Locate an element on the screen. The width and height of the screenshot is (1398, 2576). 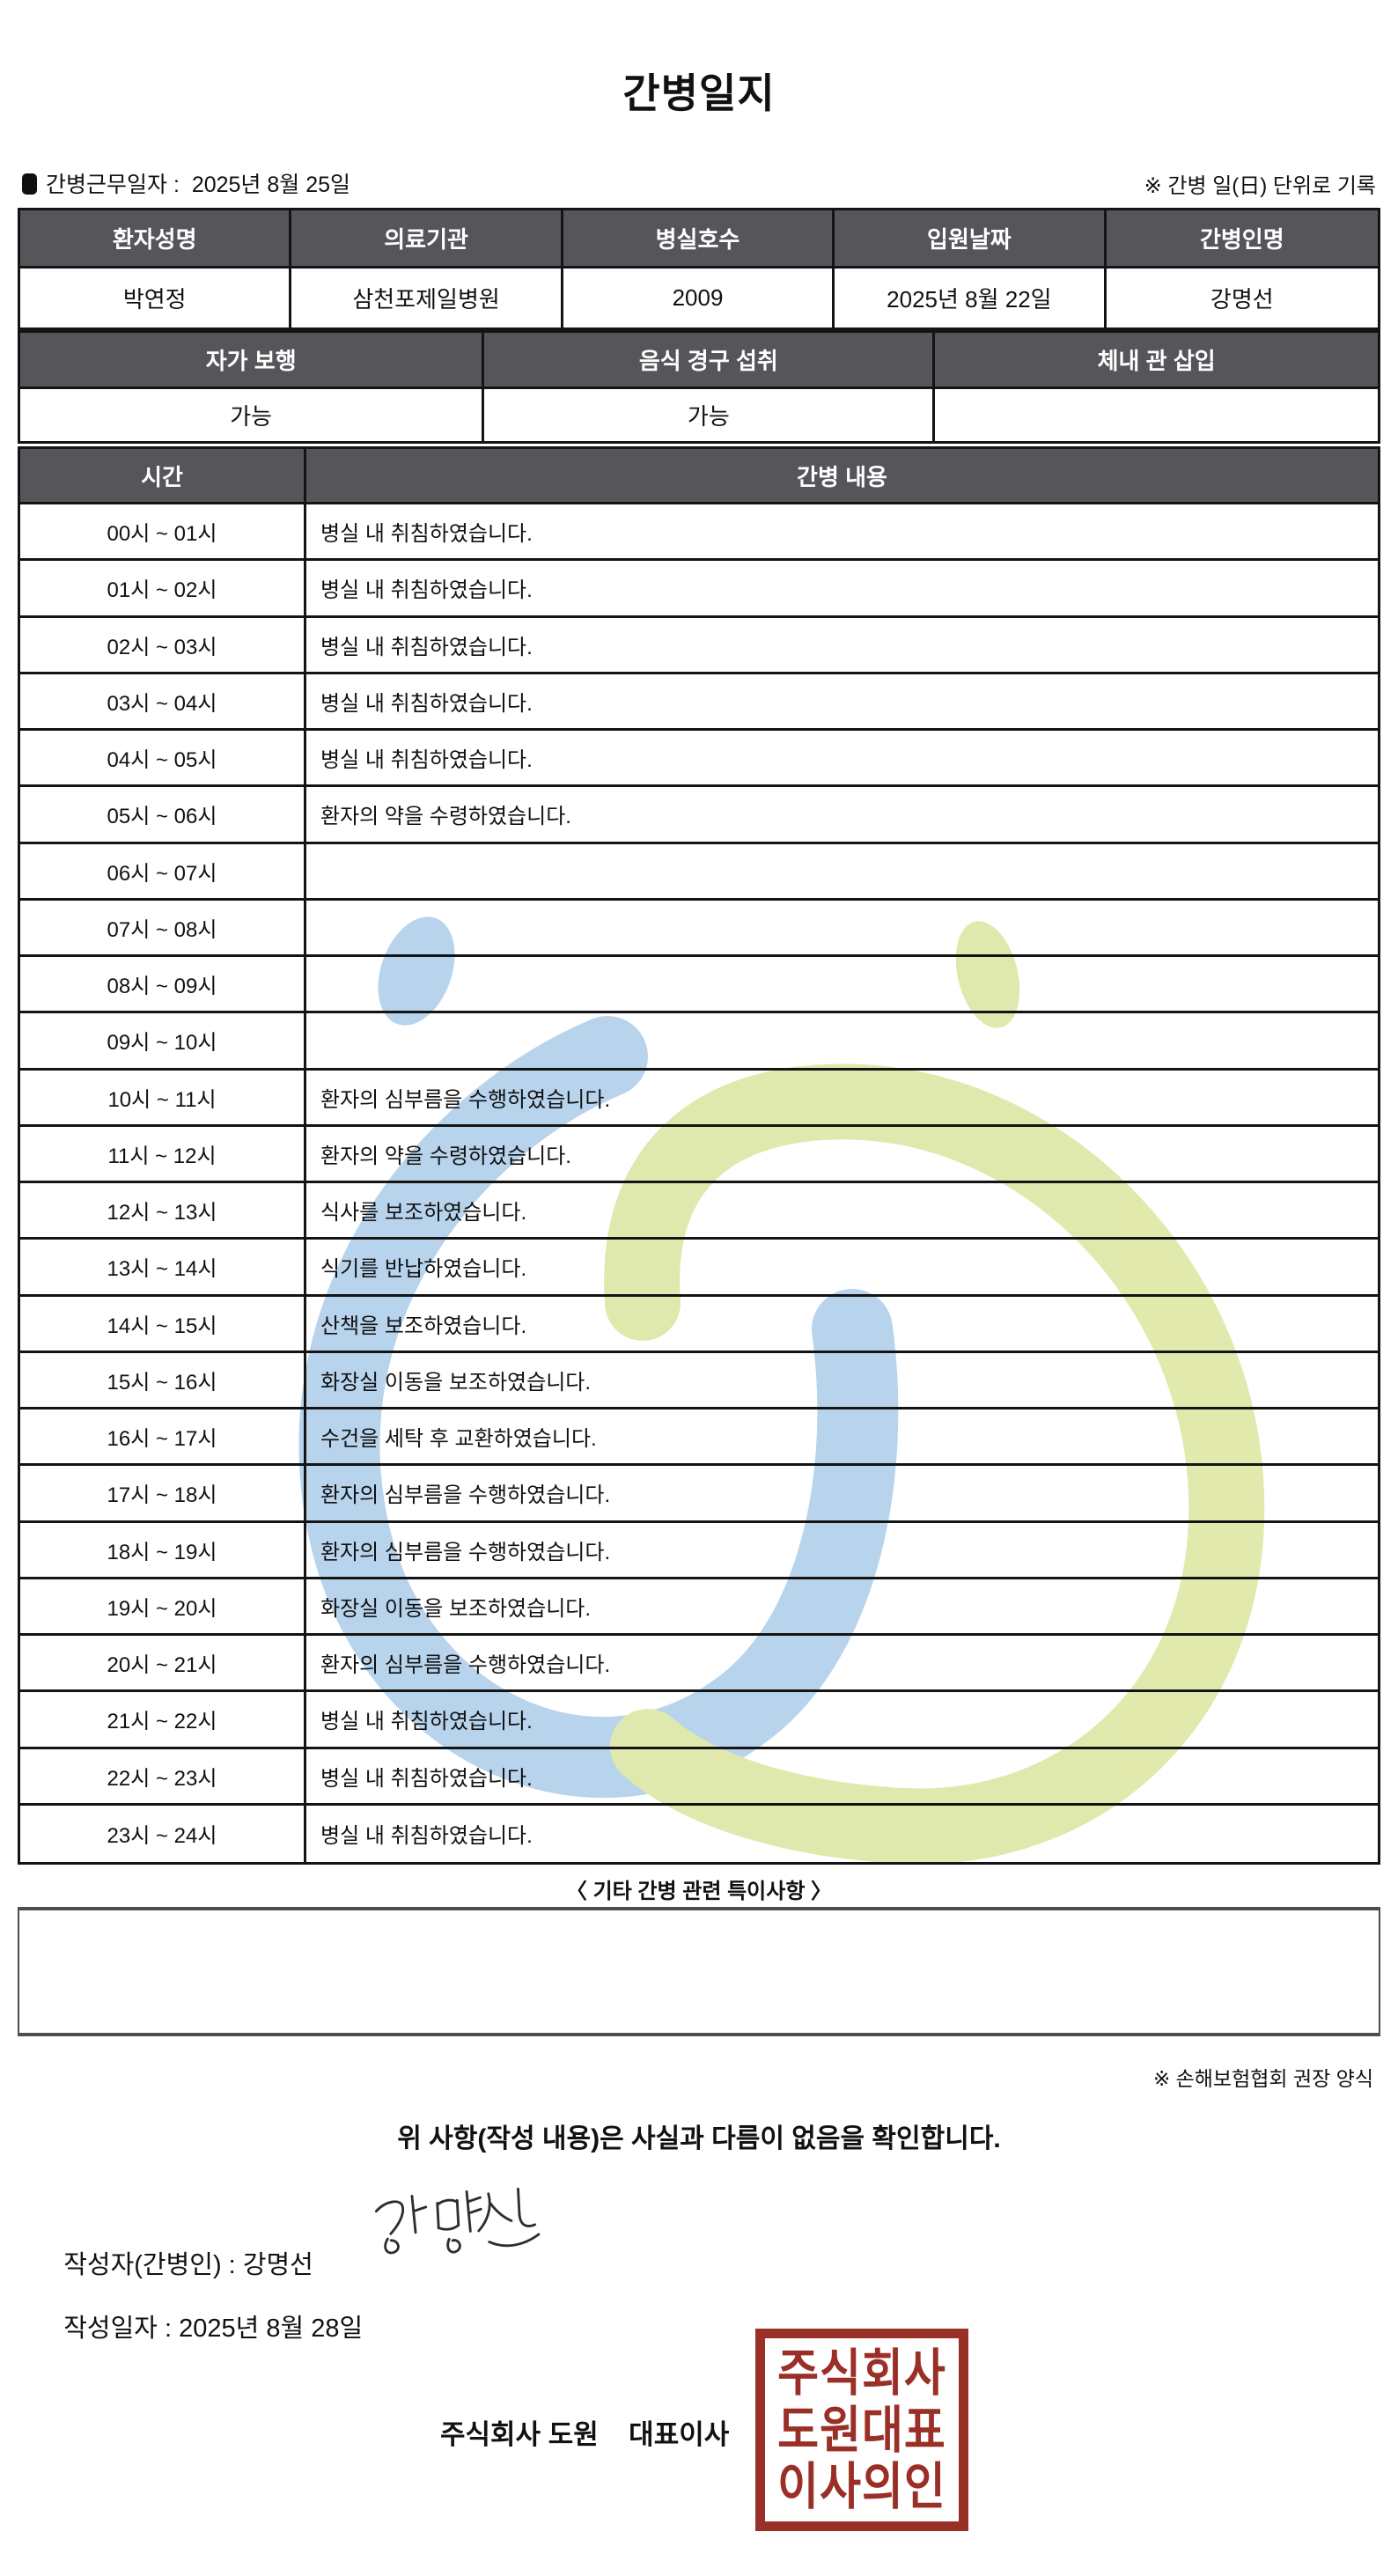
table-row: 11시 ~ 12시 환자의 약을 수령하였습니다. is located at coordinates (699, 1154).